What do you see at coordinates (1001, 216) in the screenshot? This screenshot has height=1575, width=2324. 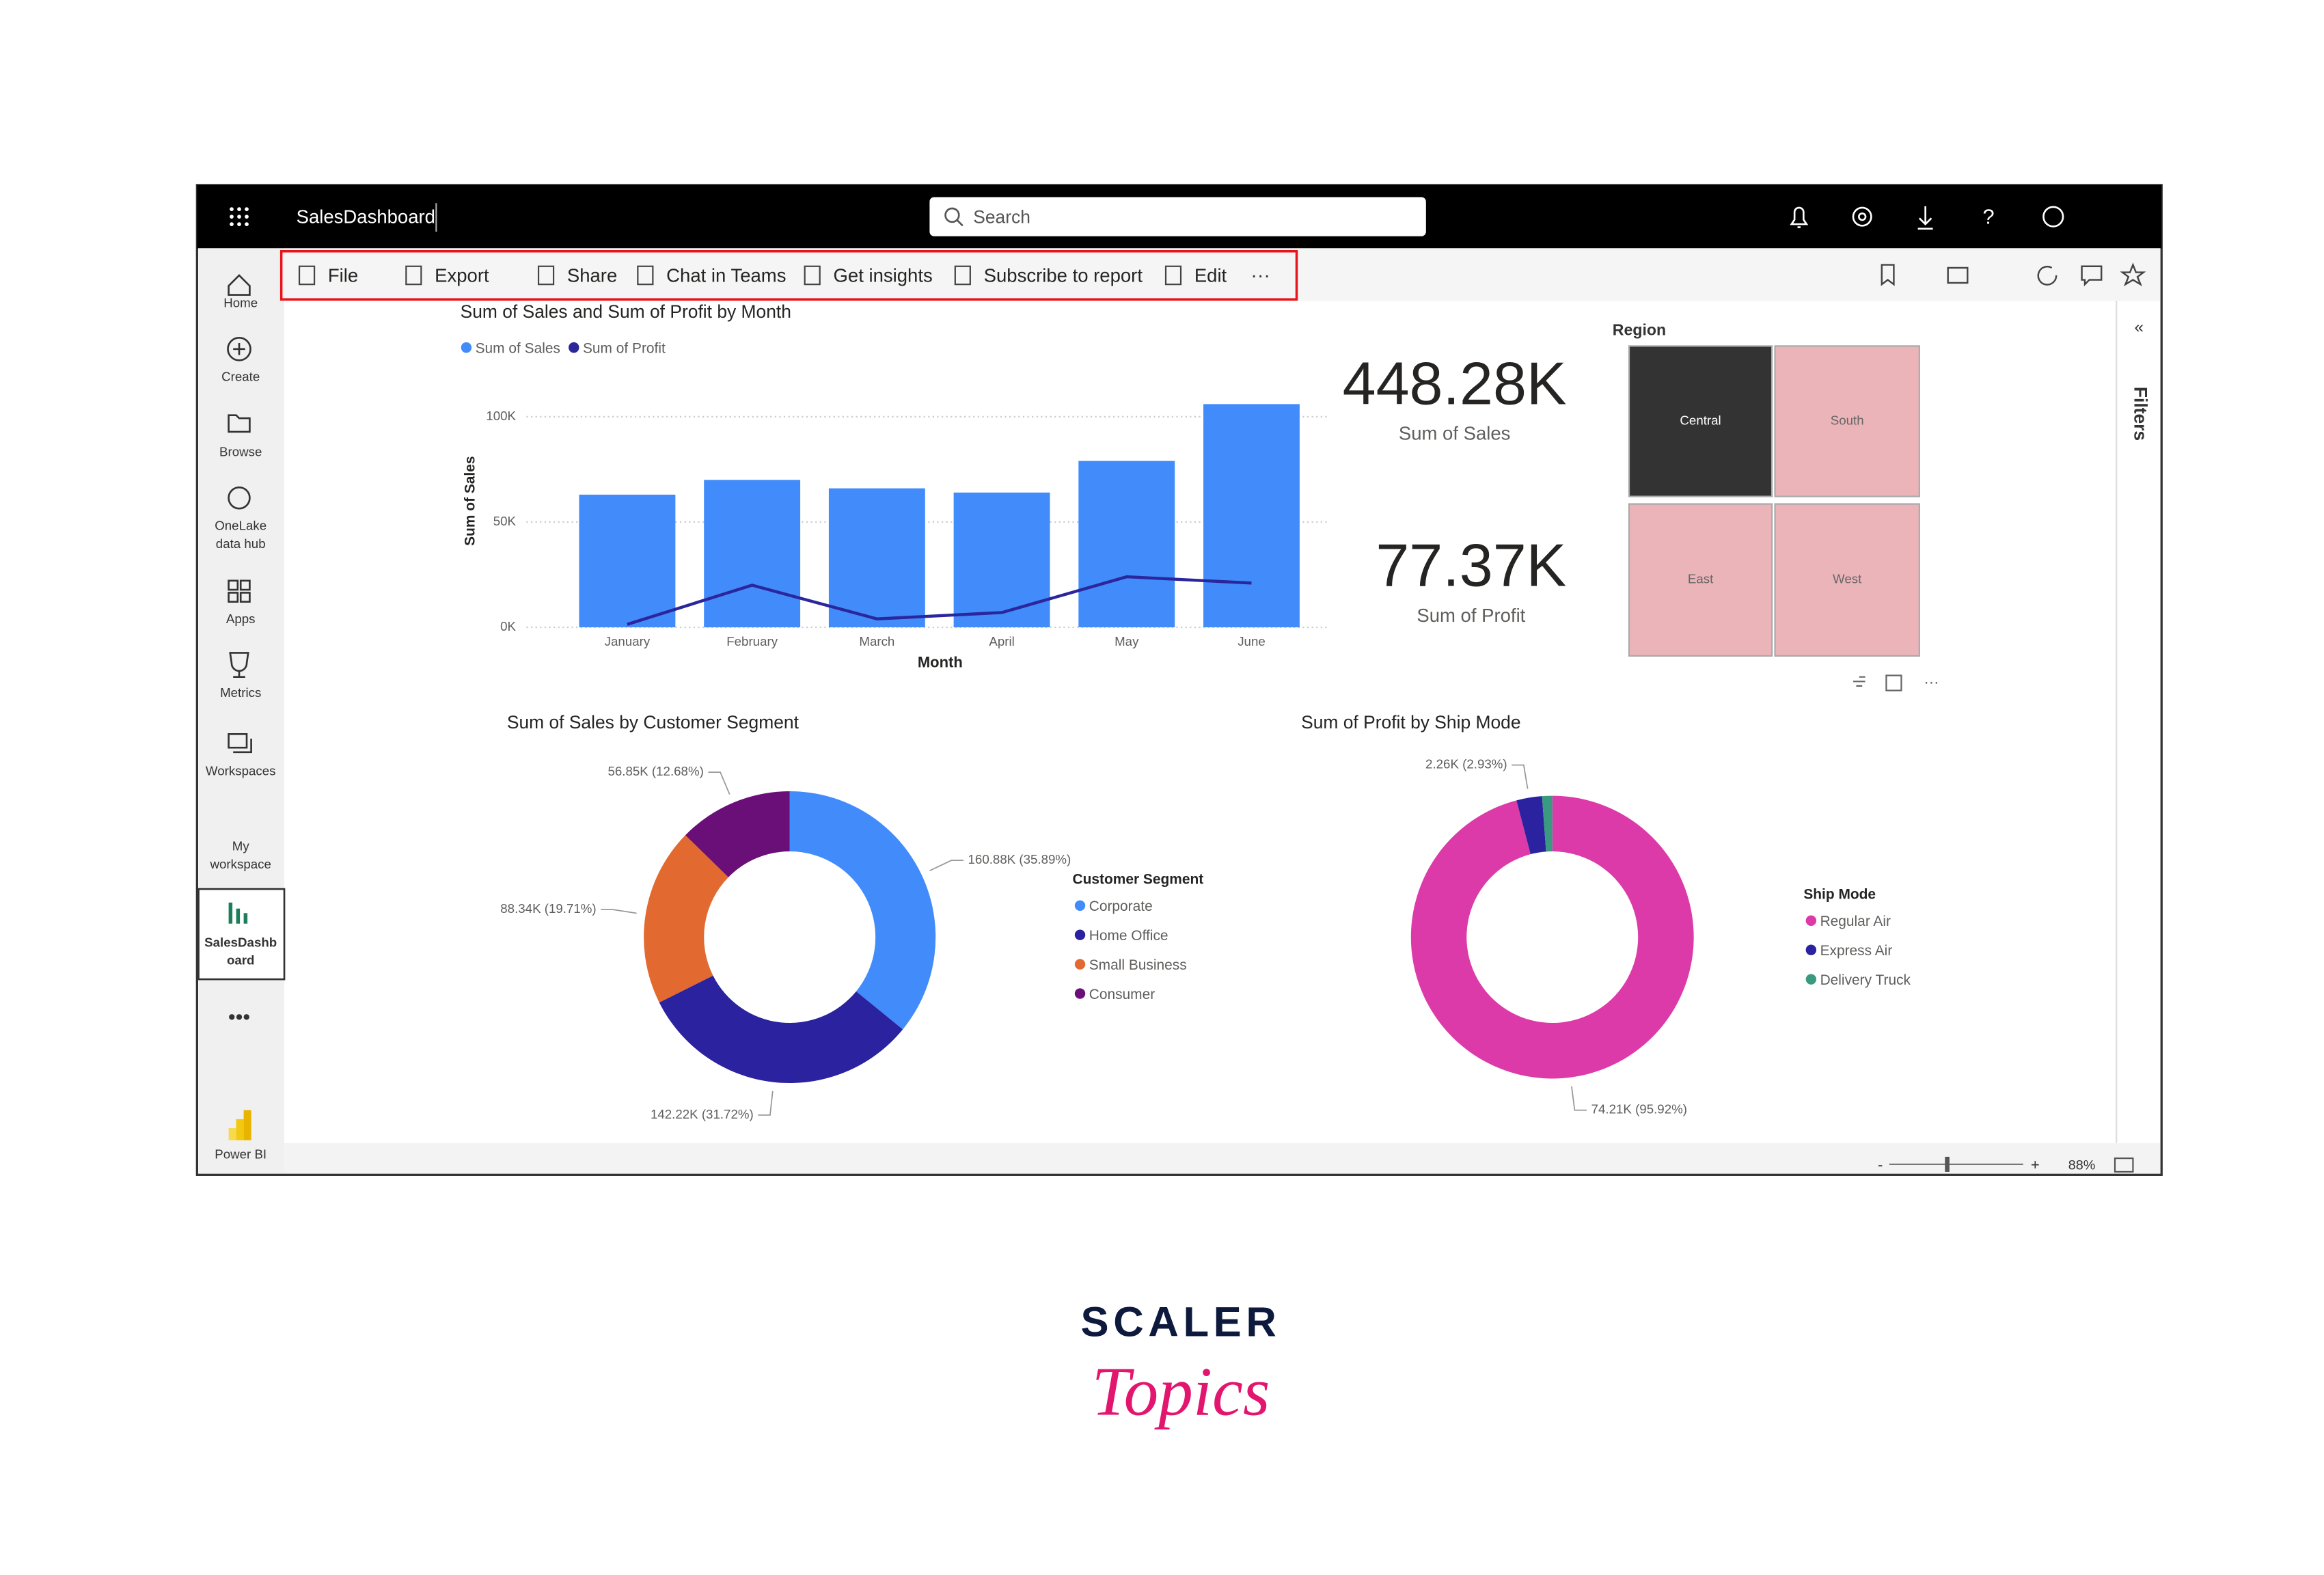 I see `search-placeholder: Search` at bounding box center [1001, 216].